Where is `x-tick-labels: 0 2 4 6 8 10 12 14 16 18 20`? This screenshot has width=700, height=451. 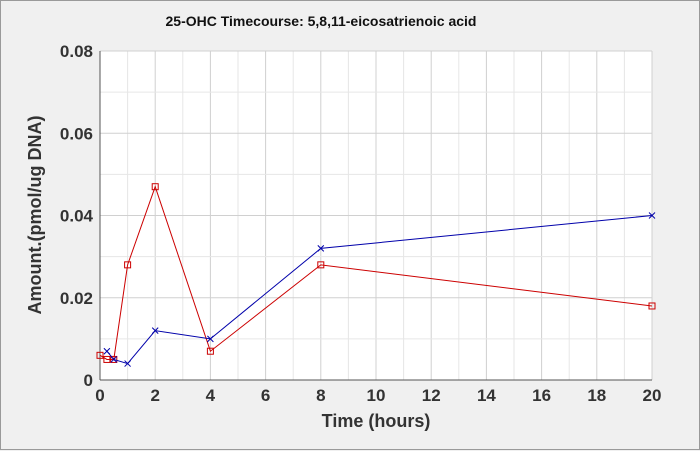
x-tick-labels: 0 2 4 6 8 10 12 14 16 18 20 is located at coordinates (378, 395).